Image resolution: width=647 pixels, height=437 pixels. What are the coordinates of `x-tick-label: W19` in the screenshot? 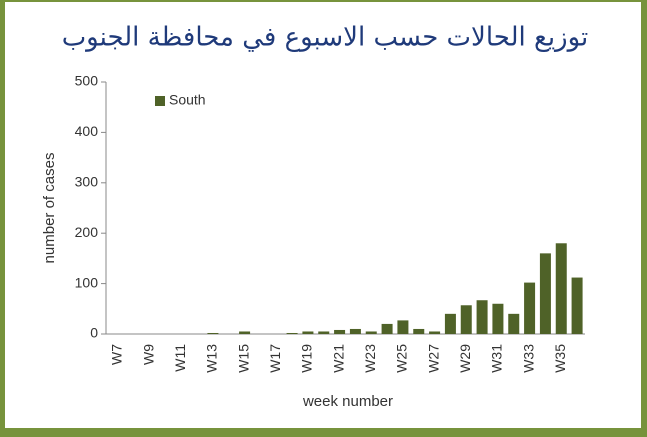 It's located at (307, 358).